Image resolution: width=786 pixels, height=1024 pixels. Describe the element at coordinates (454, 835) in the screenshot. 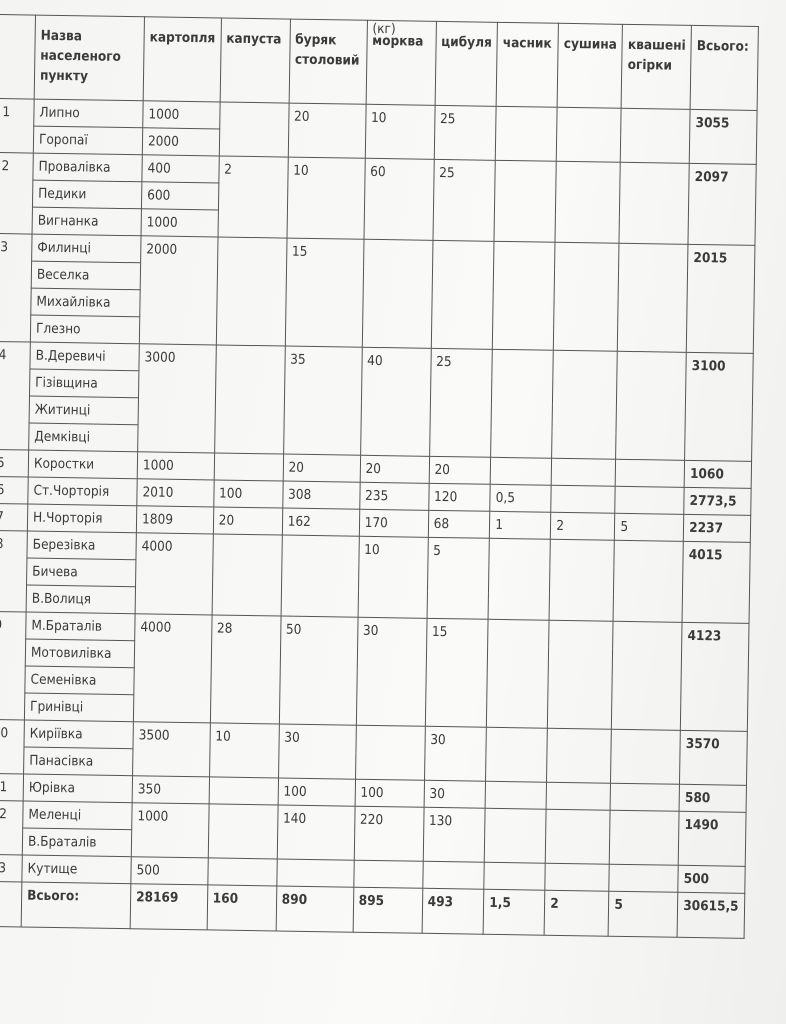

I see `onion-cell: 130` at that location.